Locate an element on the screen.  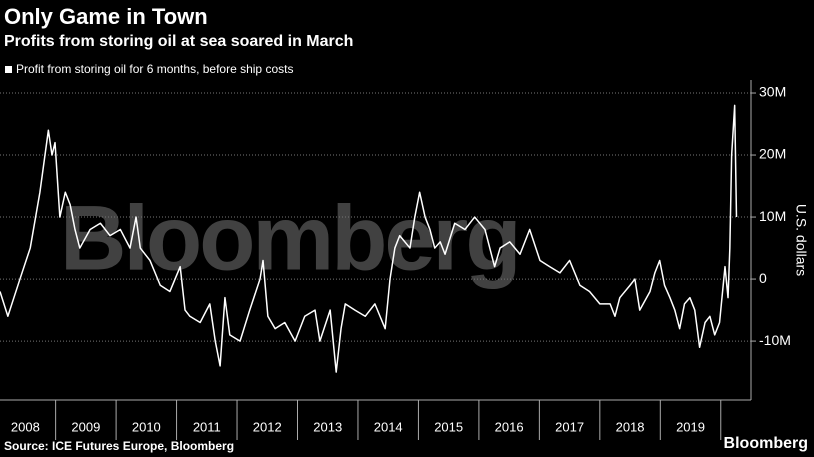
y-tick-label: 30M is located at coordinates (772, 92).